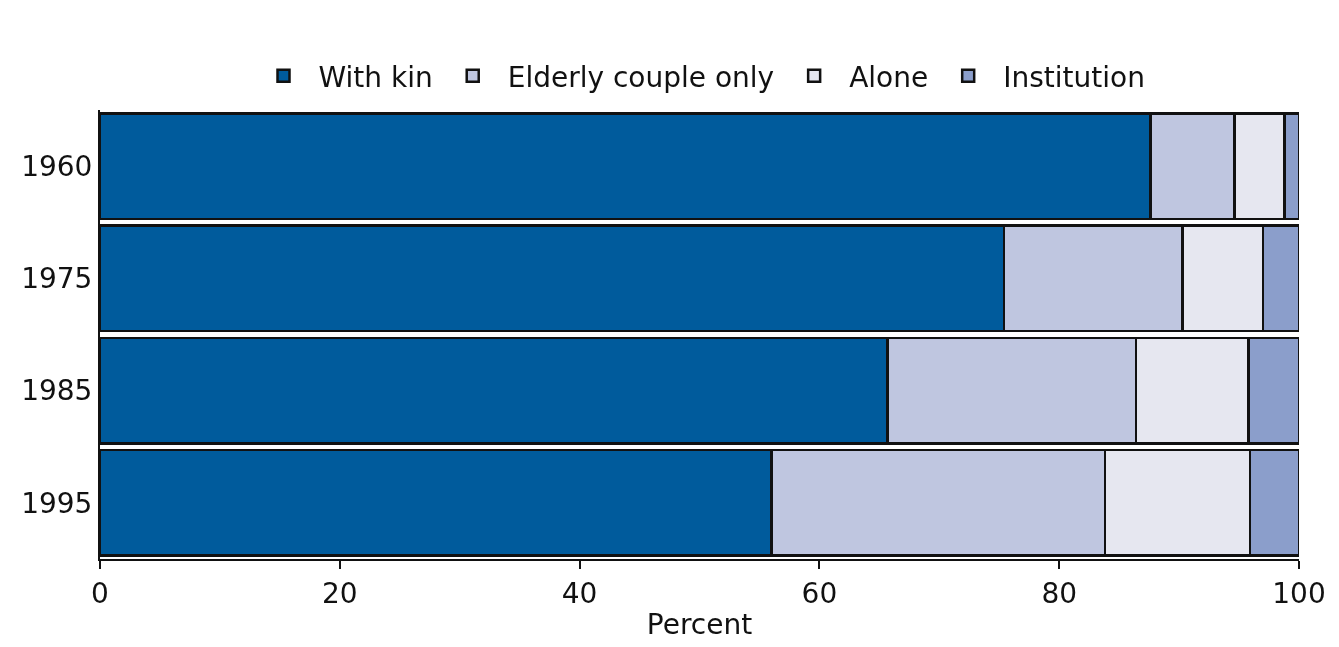  I want to click on legend-label: Alone, so click(889, 77).